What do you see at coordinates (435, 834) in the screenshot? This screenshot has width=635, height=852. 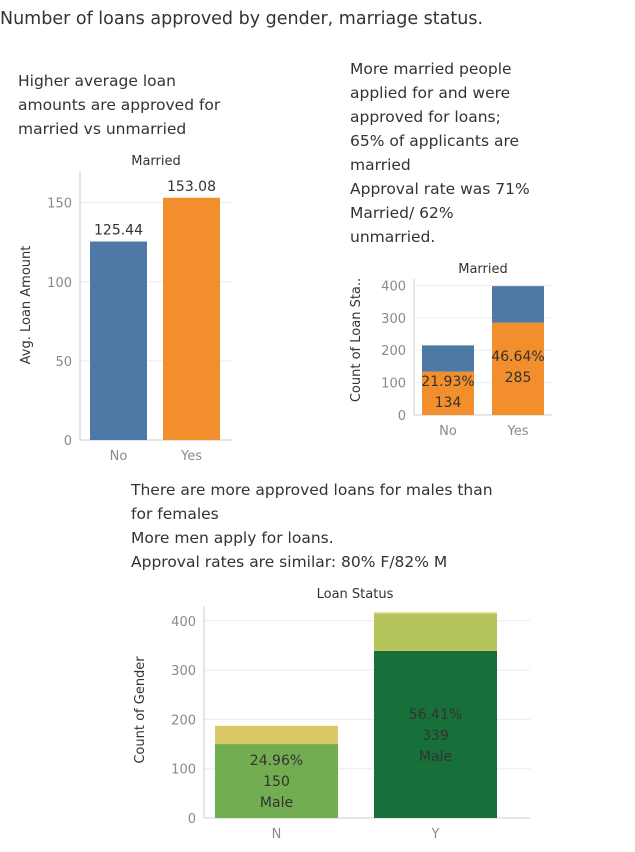 I see `x-tick-label: Y` at bounding box center [435, 834].